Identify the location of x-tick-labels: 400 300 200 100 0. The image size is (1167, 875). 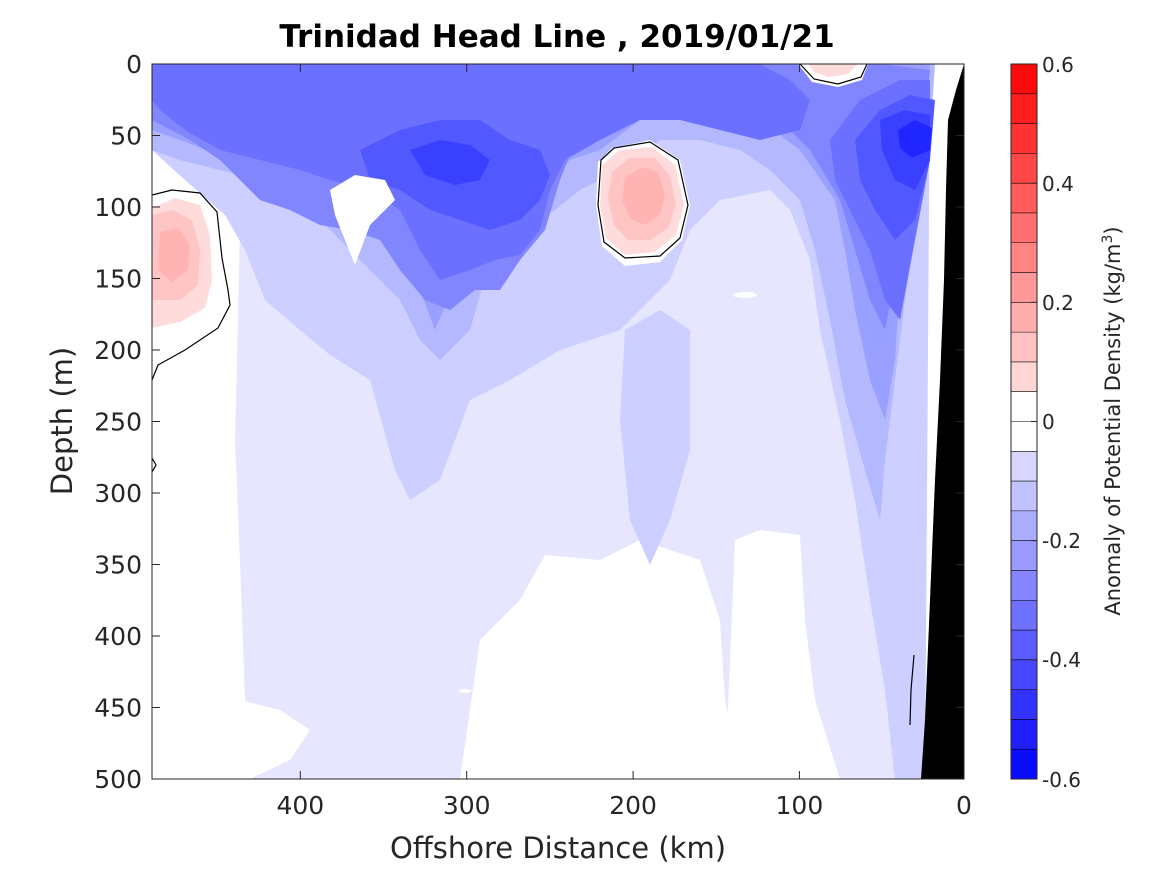
(624, 805).